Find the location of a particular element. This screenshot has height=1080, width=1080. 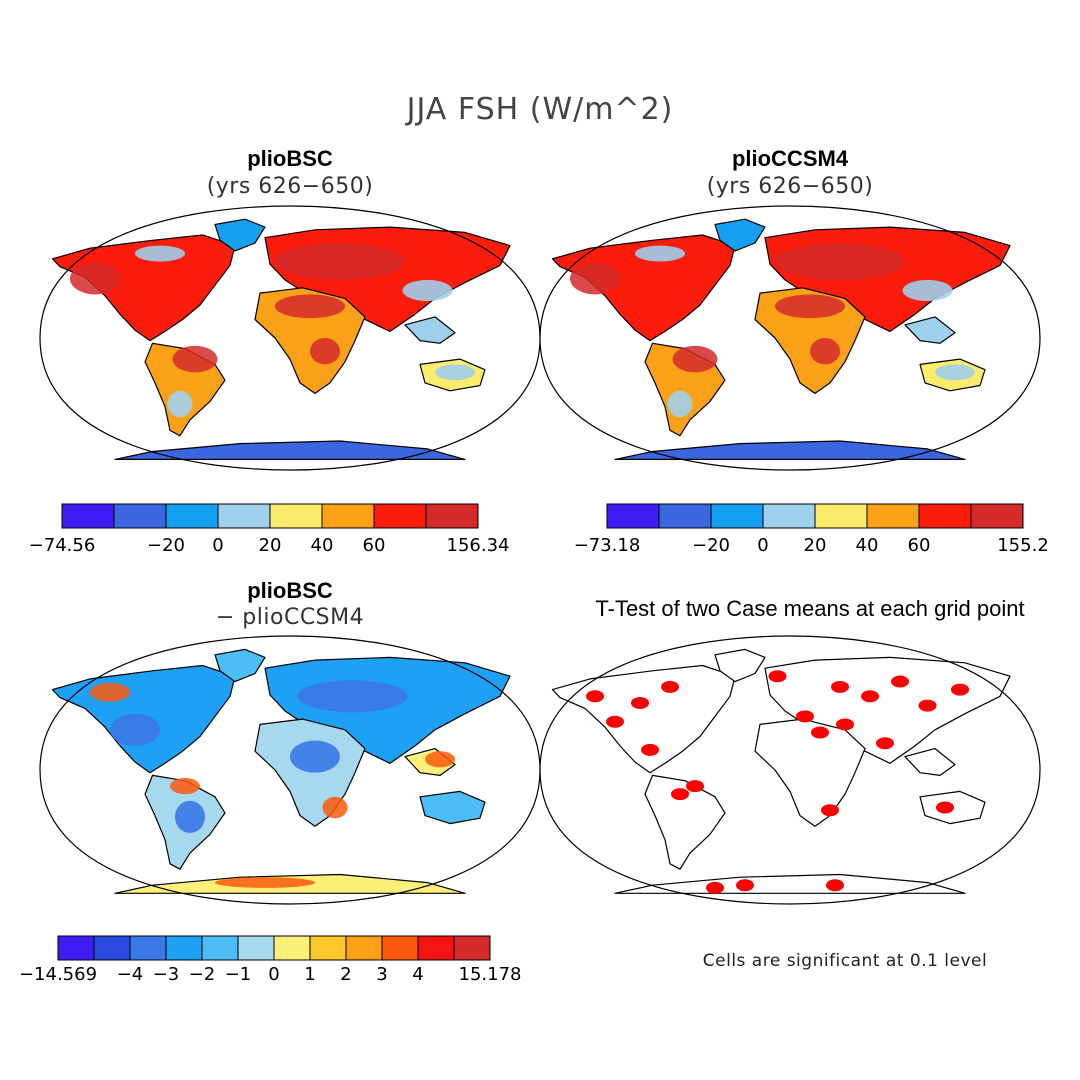

colorbar-tick-label: 155.2 is located at coordinates (1023, 545).